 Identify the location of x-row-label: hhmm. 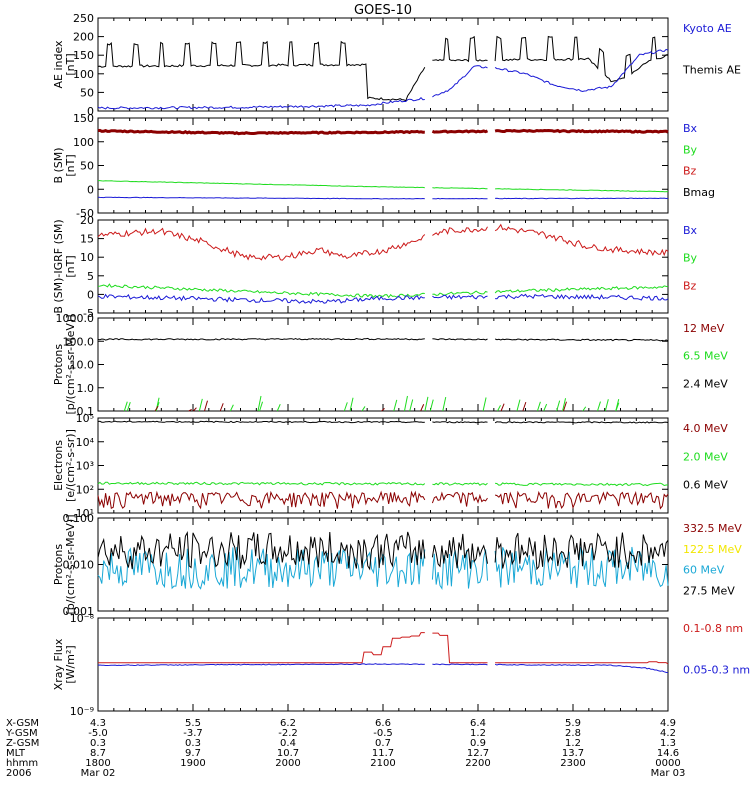
(22, 763).